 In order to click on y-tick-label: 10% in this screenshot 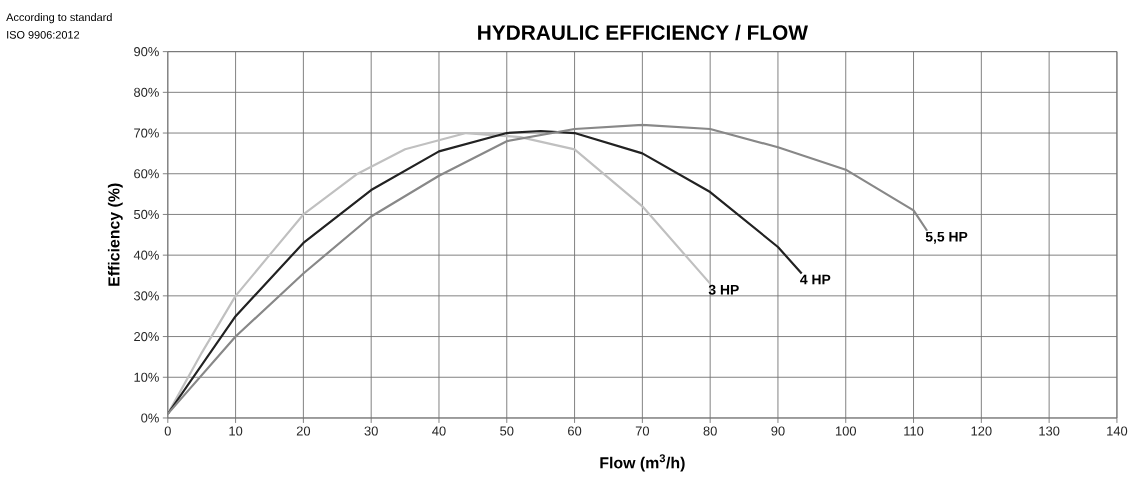, I will do `click(146, 377)`.